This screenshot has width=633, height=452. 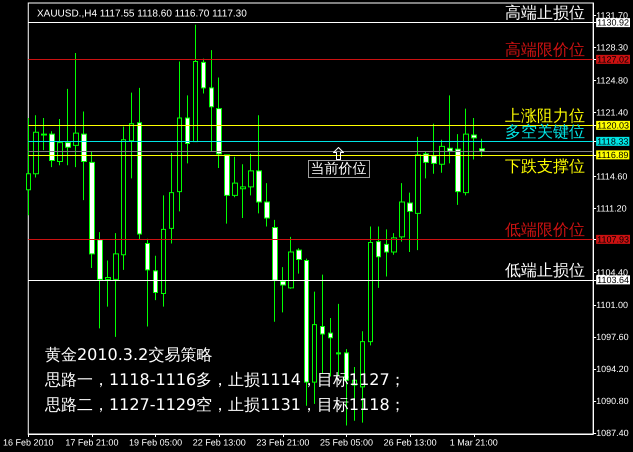 What do you see at coordinates (612, 177) in the screenshot?
I see `y-tick-label: 1114.60` at bounding box center [612, 177].